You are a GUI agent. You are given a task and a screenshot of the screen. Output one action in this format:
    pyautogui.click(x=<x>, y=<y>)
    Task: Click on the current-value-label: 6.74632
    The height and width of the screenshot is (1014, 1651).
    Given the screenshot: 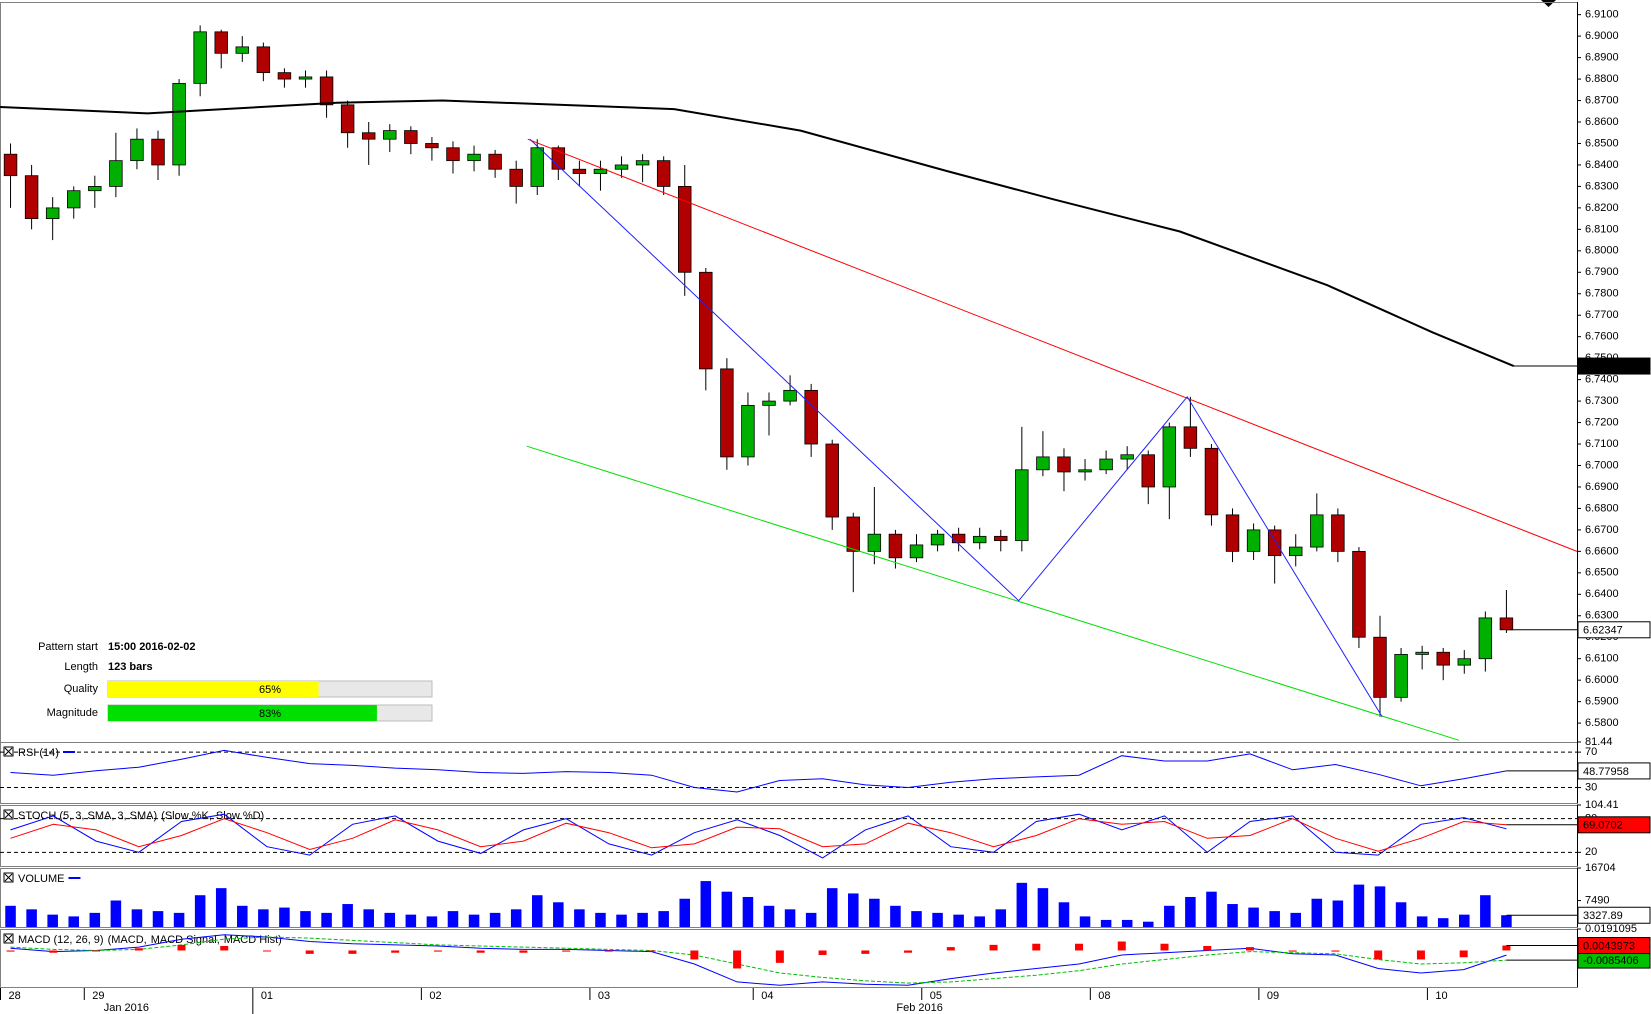 What is the action you would take?
    pyautogui.click(x=1603, y=367)
    